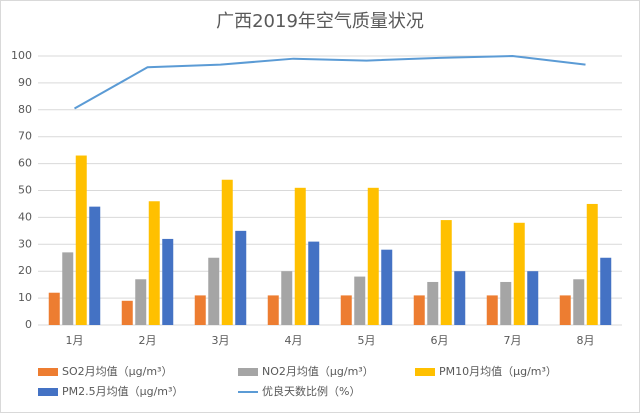 The image size is (640, 413). What do you see at coordinates (28, 324) in the screenshot?
I see `y-tick-label: 0` at bounding box center [28, 324].